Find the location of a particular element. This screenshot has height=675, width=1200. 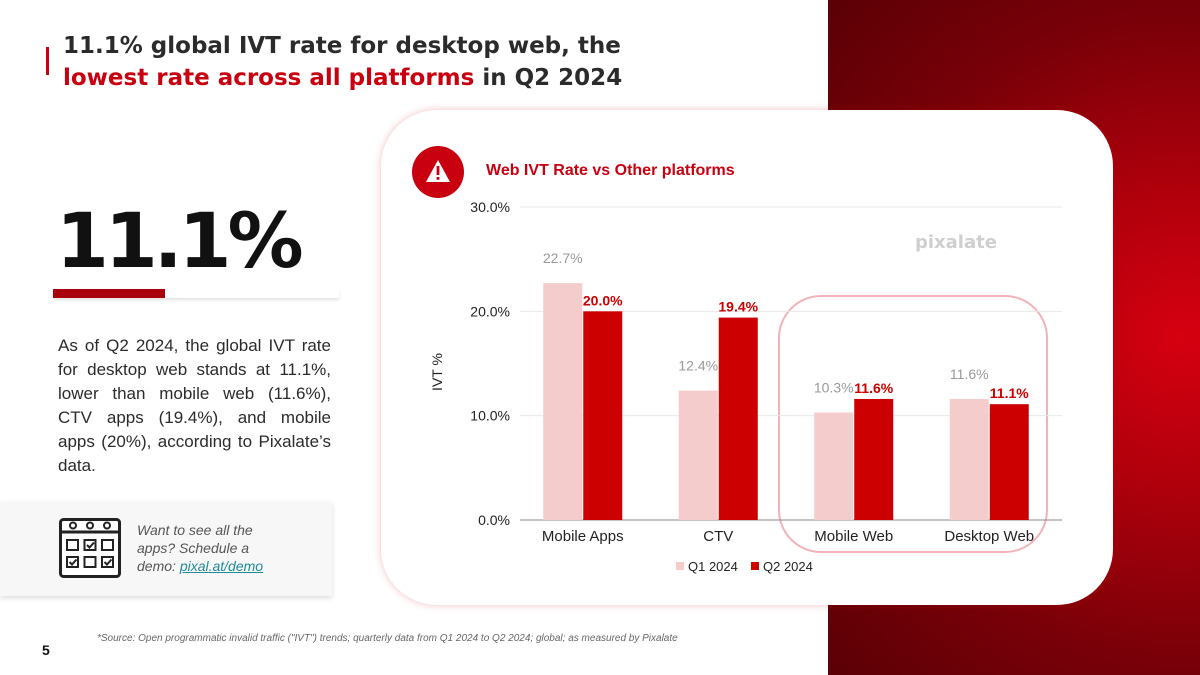

legend-label: Q1 2024 is located at coordinates (713, 566).